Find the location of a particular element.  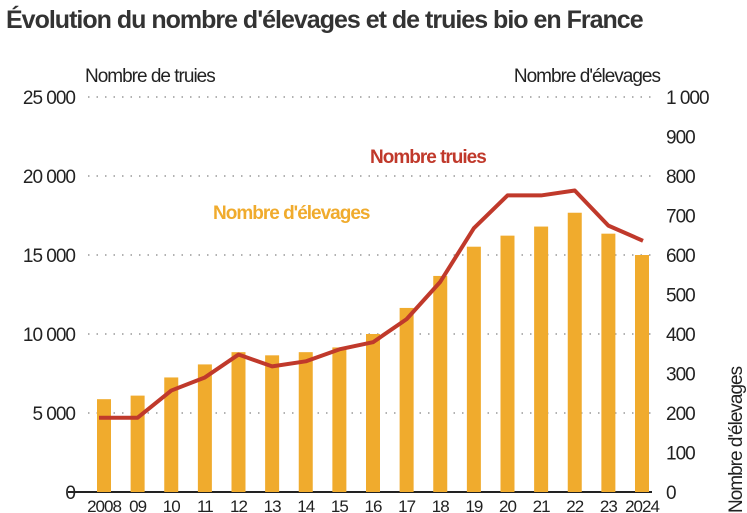

x-tick-label: 20 is located at coordinates (507, 505).